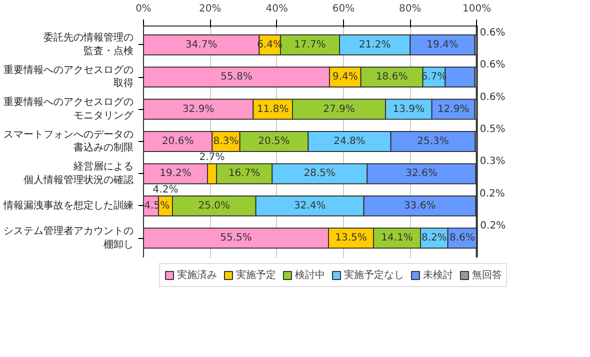 The image size is (590, 357). What do you see at coordinates (214, 206) in the screenshot?
I see `data-label: 25.0%` at bounding box center [214, 206].